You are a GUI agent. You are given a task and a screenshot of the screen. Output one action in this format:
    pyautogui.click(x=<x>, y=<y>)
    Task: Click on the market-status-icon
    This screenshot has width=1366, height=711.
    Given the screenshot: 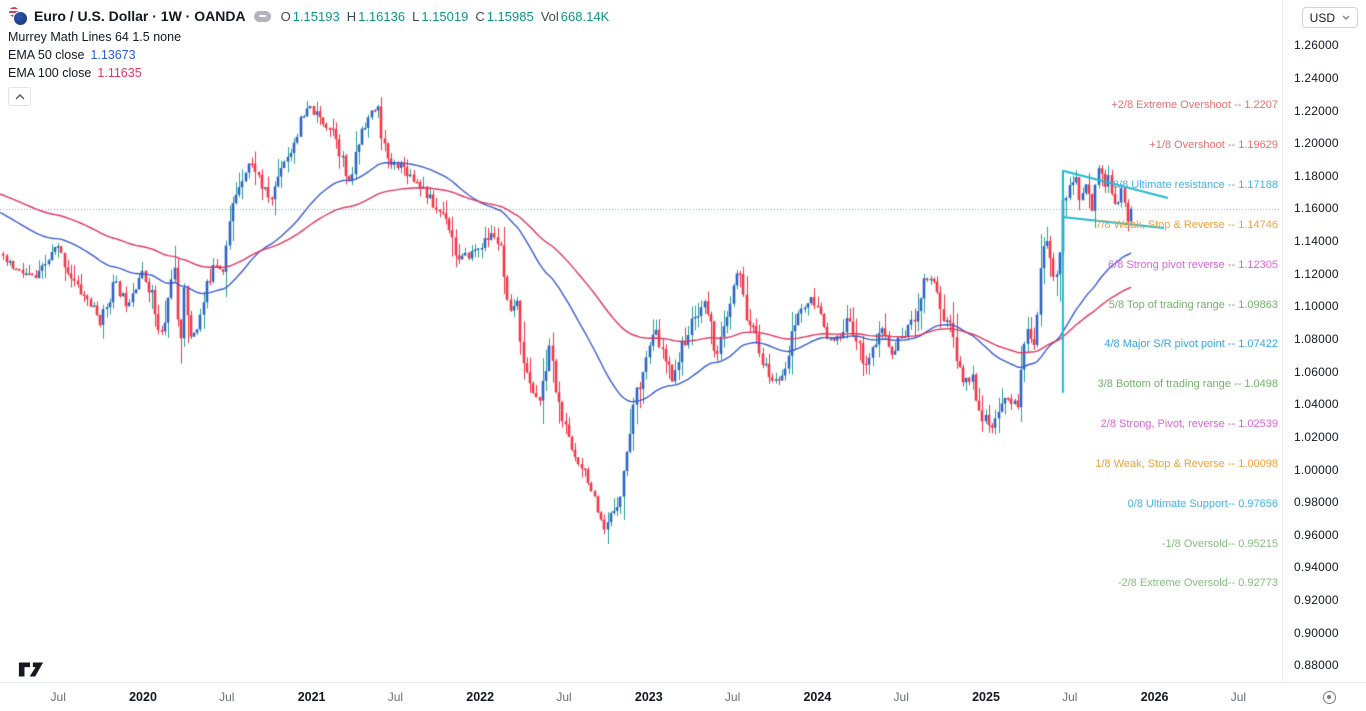 What is the action you would take?
    pyautogui.click(x=262, y=16)
    